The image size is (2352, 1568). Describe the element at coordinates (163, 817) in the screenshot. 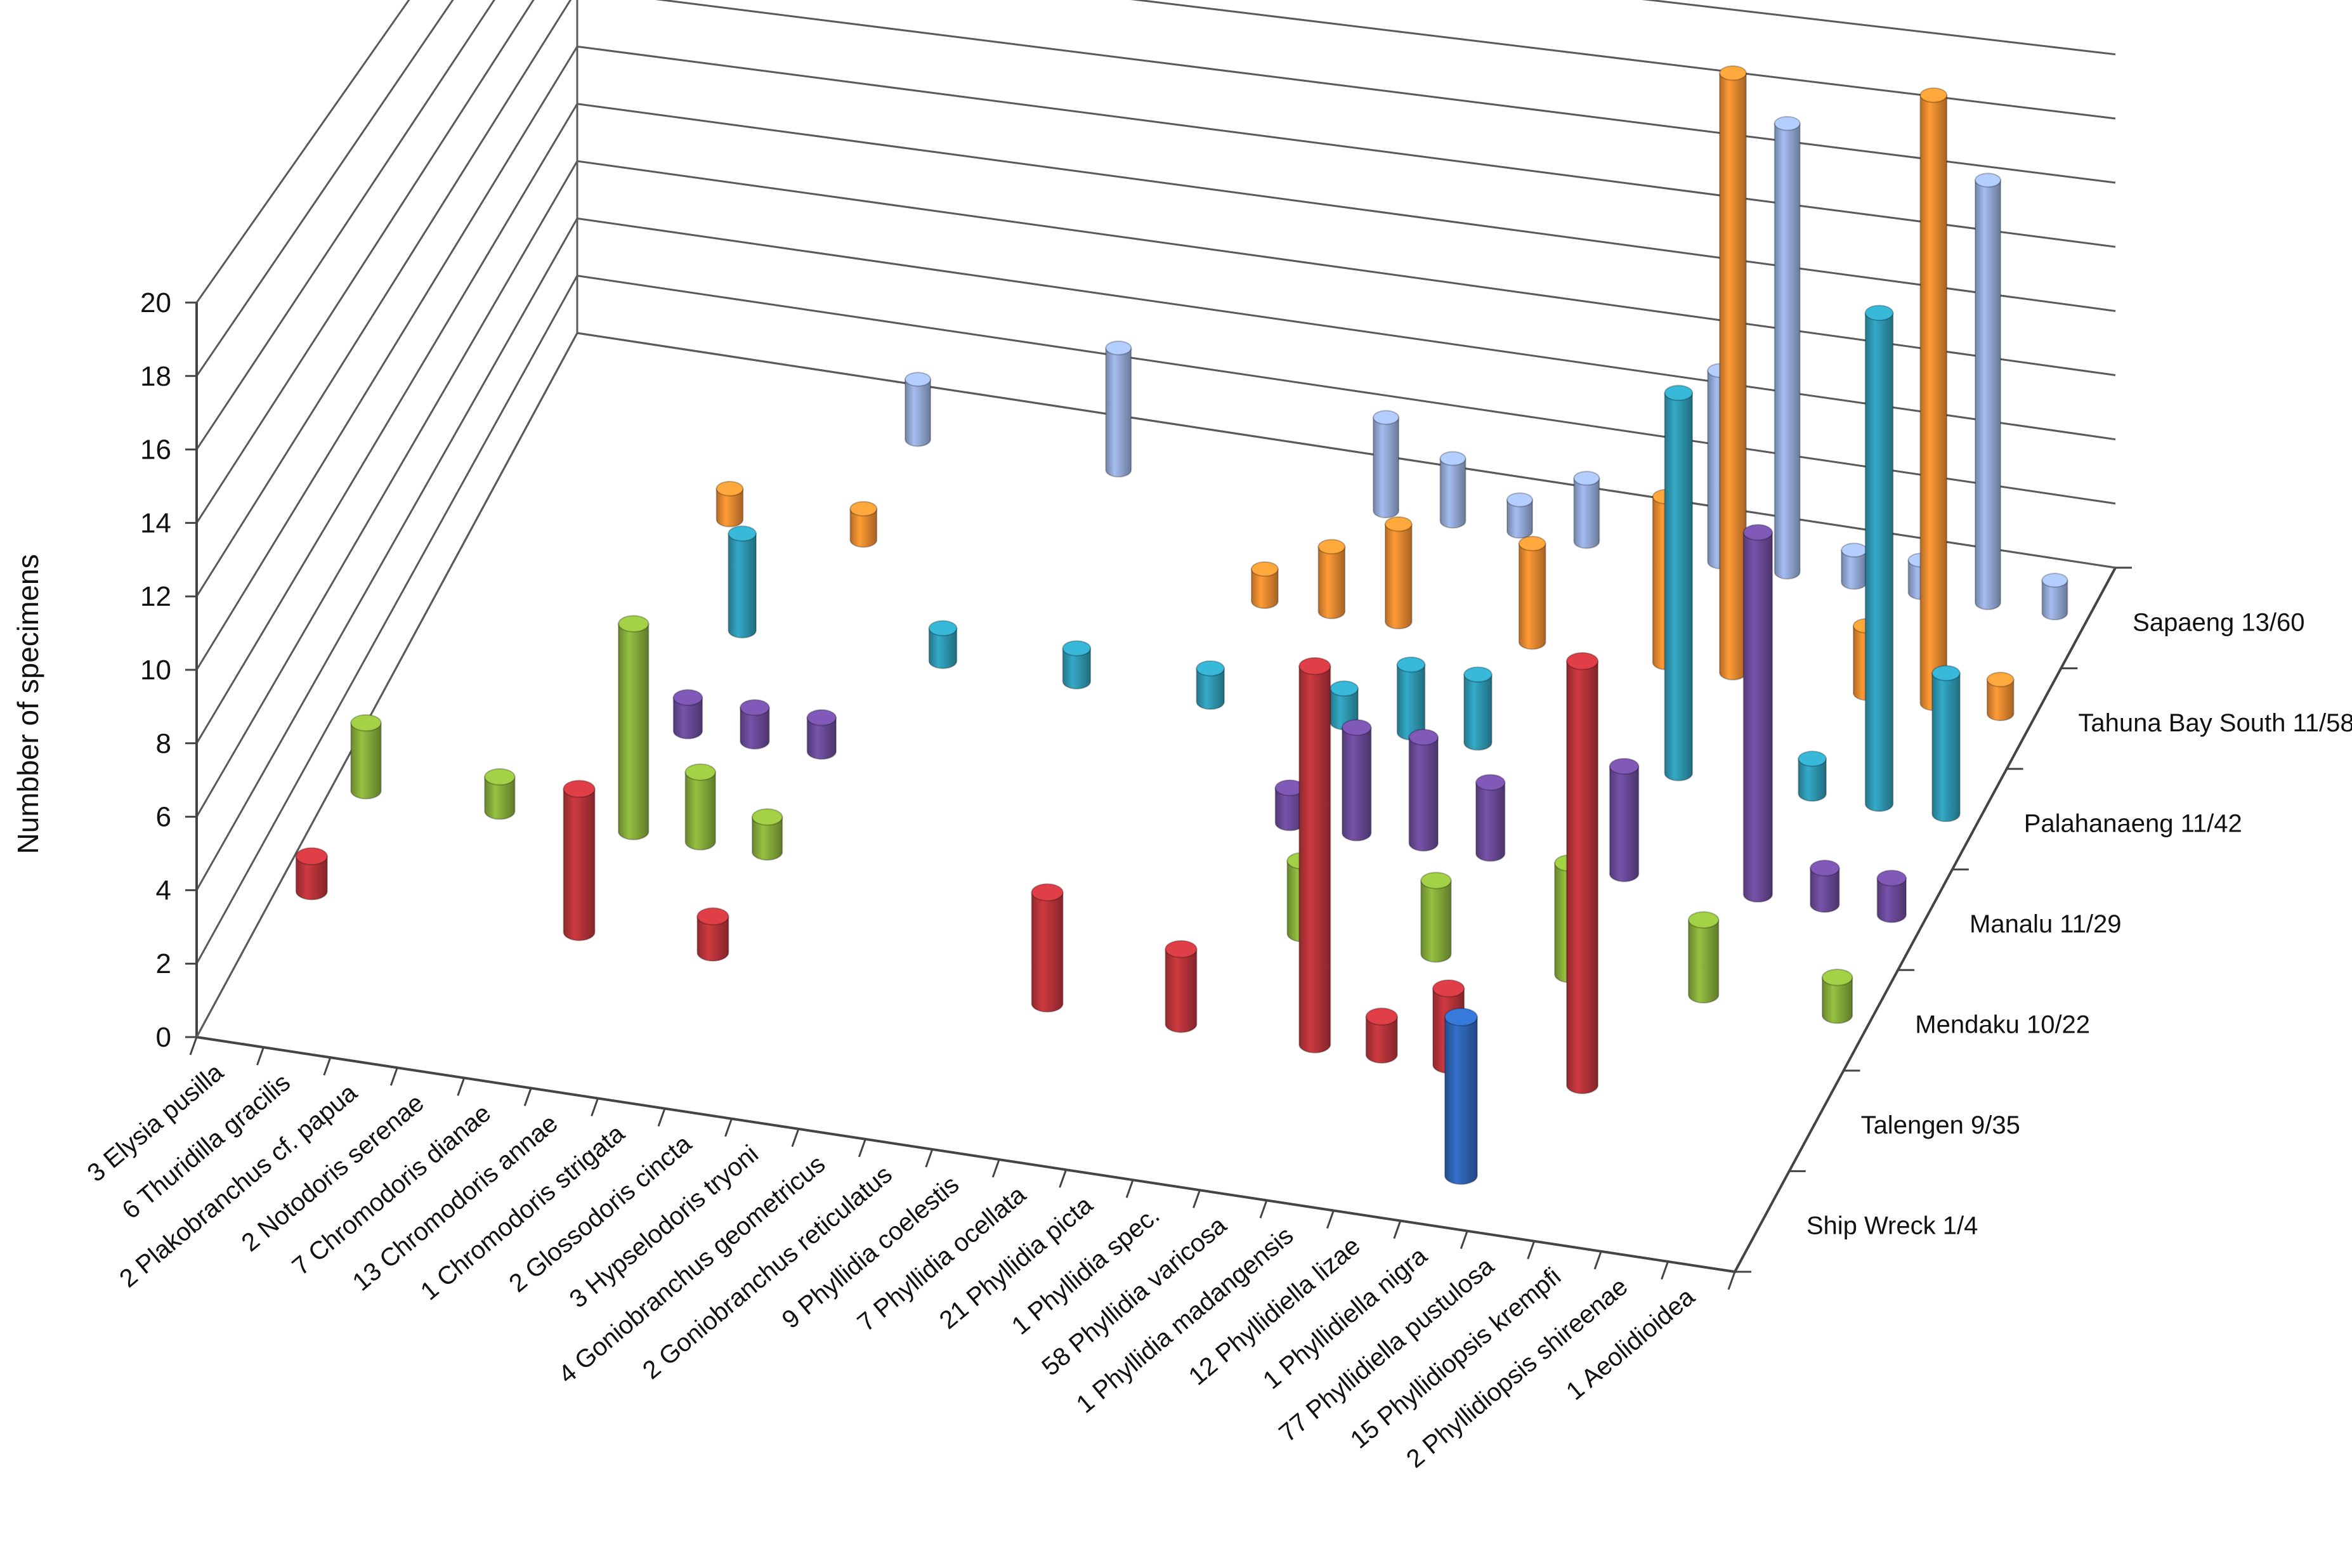

I see `y-tick-label: 6` at that location.